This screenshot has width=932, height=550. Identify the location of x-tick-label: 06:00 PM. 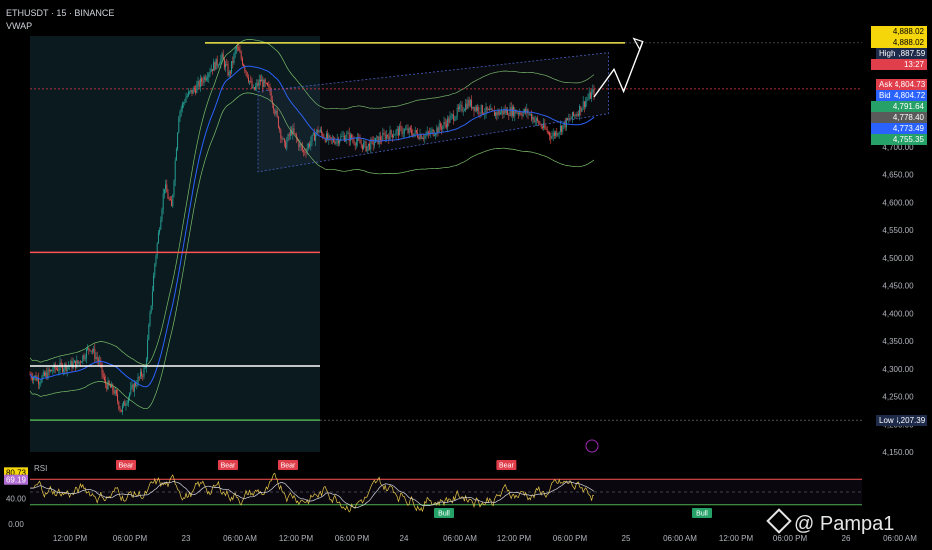
(570, 538).